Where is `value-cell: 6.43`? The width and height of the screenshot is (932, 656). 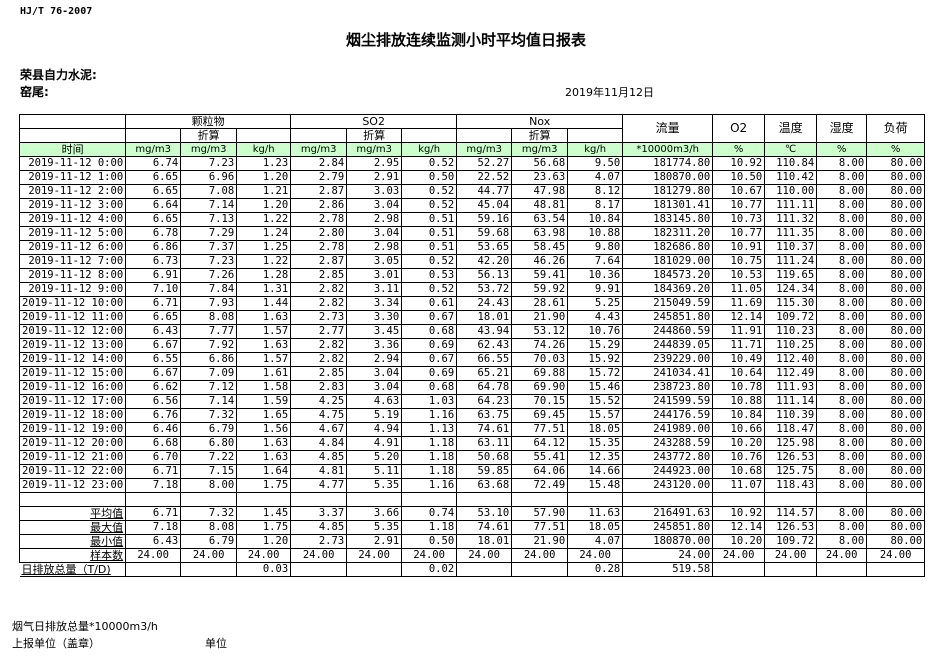 value-cell: 6.43 is located at coordinates (153, 331).